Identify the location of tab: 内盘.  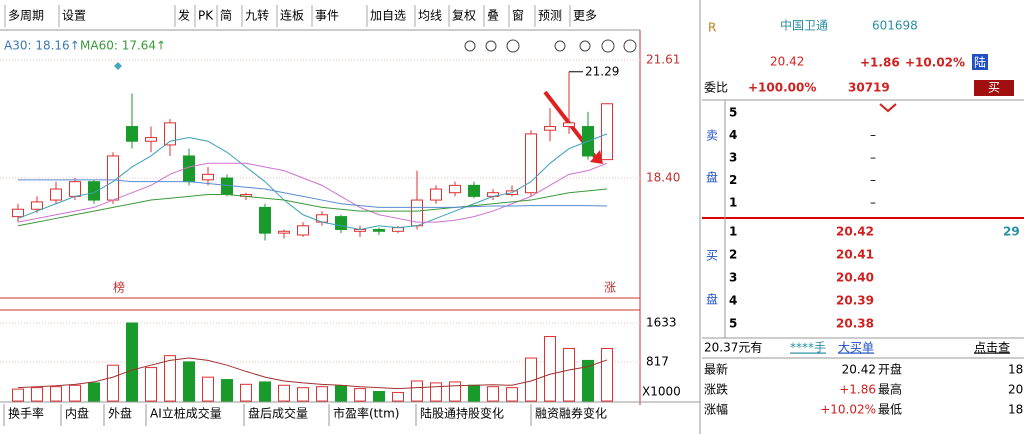
(77, 413).